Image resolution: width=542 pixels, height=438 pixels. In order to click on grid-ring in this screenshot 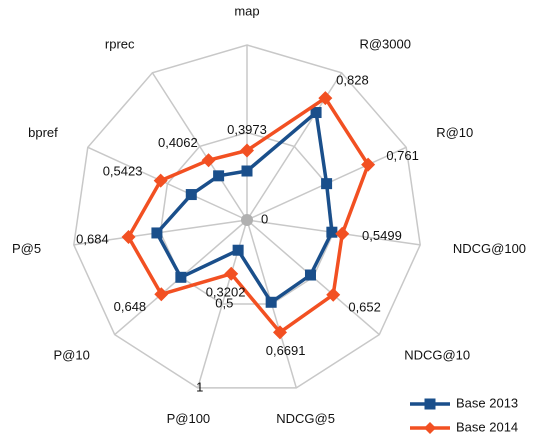, I will do `click(247, 218)`.